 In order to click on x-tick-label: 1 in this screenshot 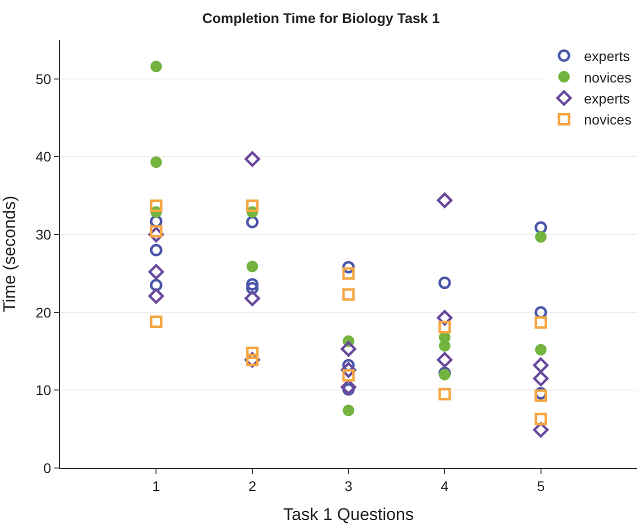, I will do `click(156, 486)`.